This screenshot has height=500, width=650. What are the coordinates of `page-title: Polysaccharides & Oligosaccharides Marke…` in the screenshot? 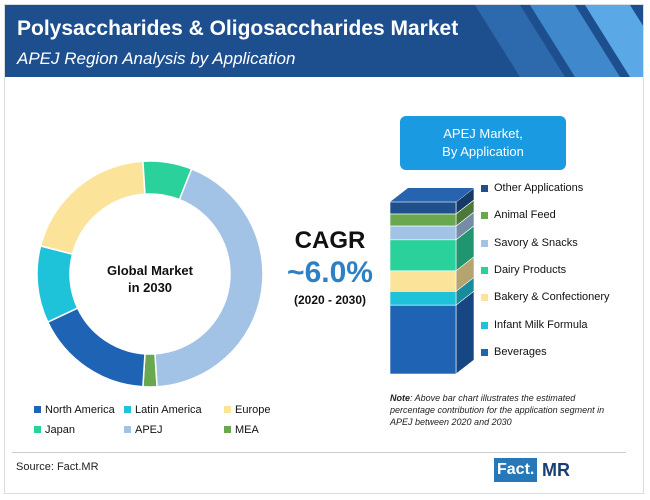 It's located at (238, 28).